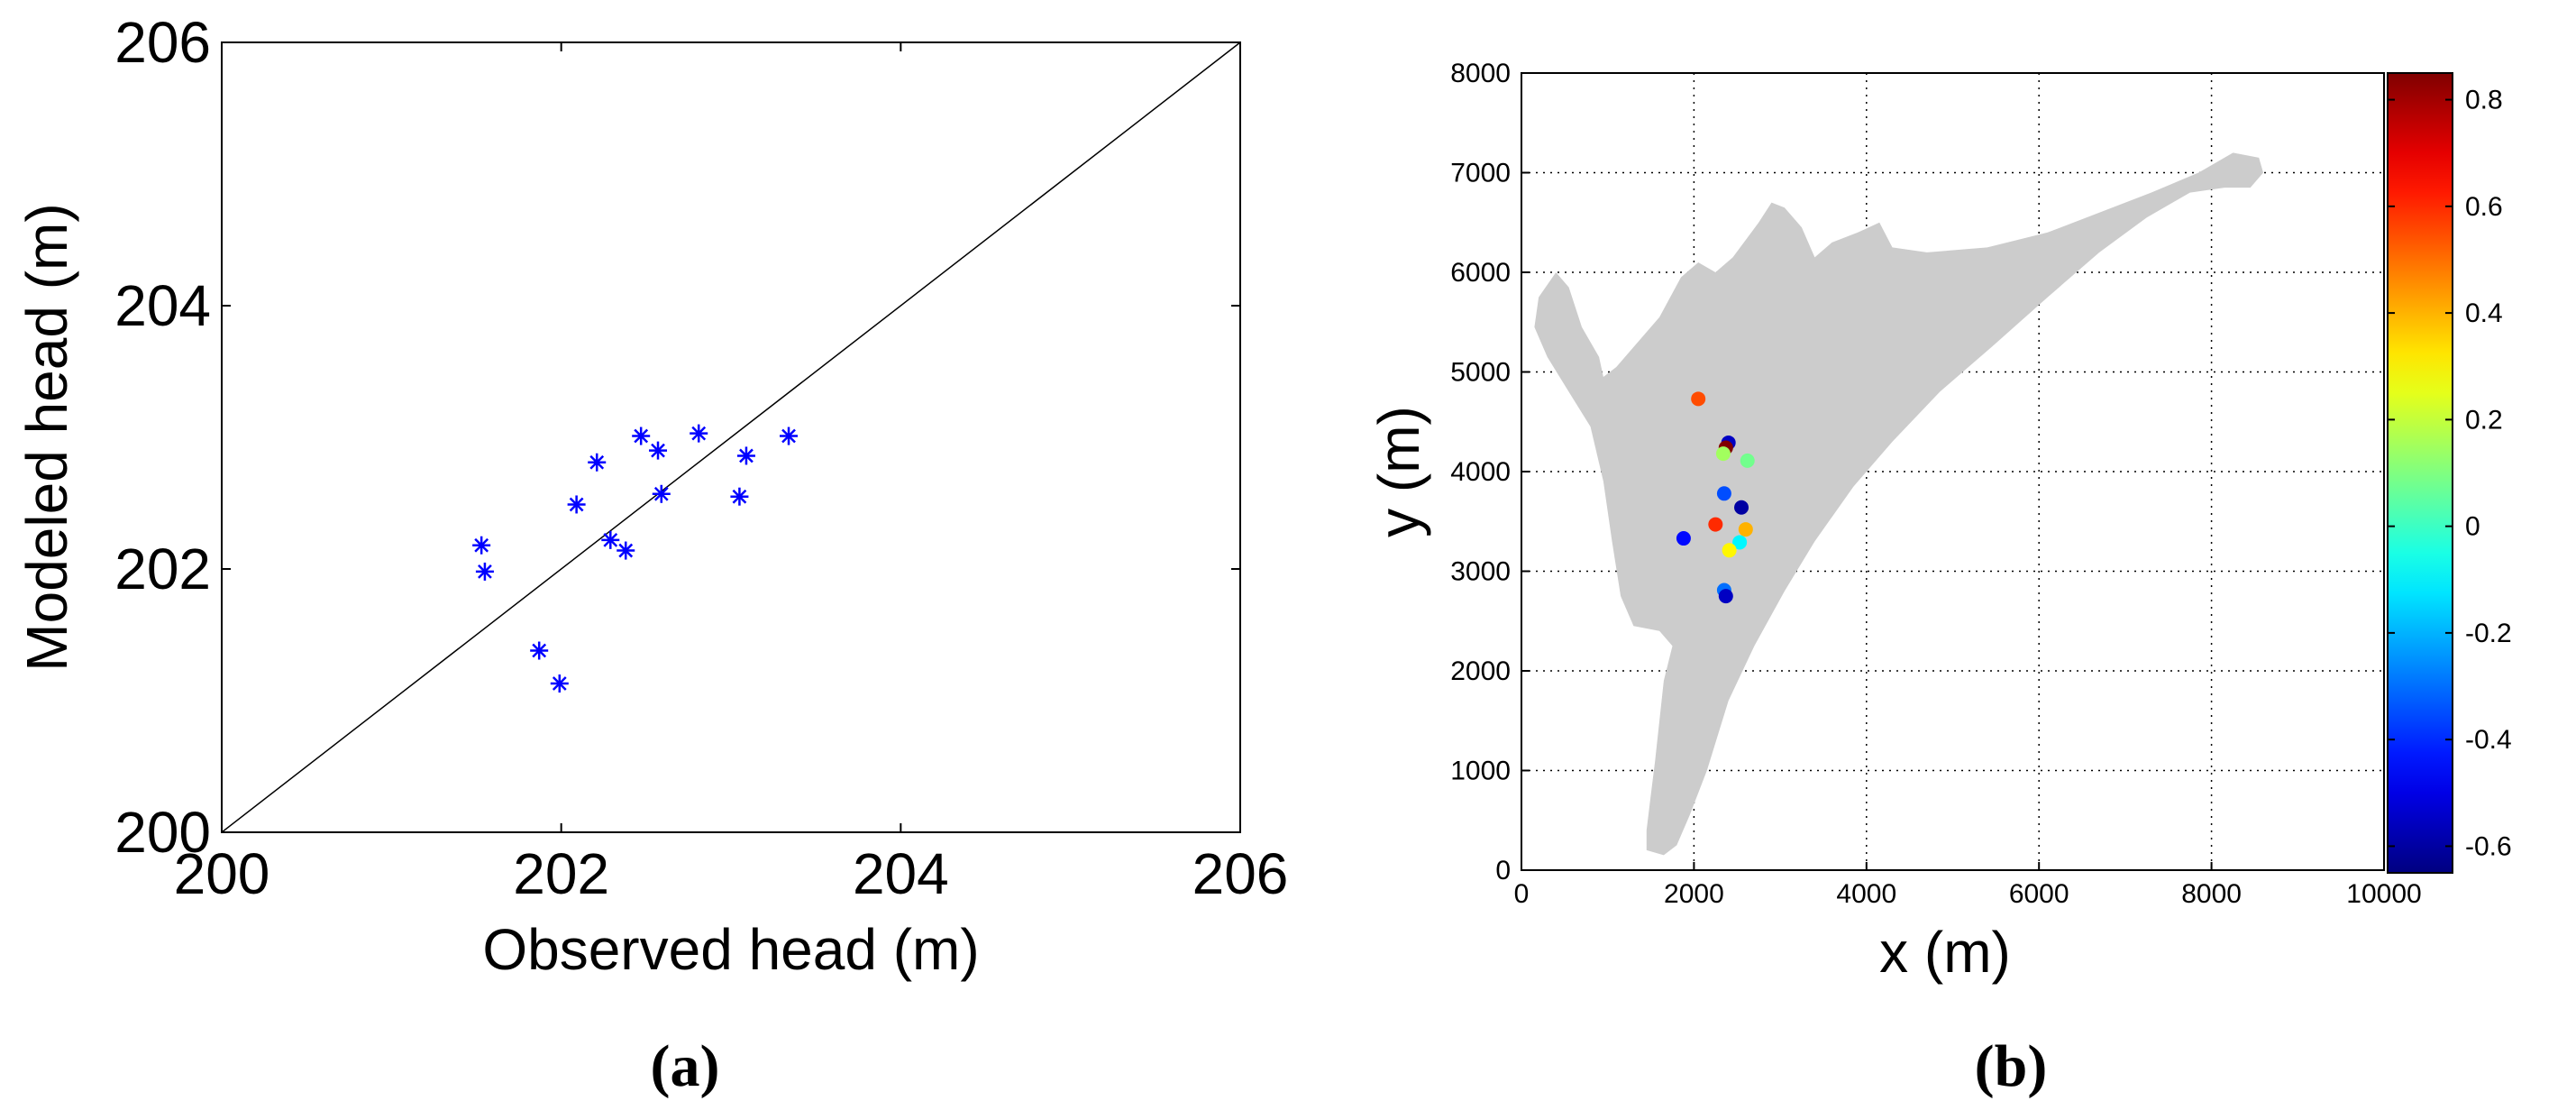 Image resolution: width=2576 pixels, height=1110 pixels. What do you see at coordinates (730, 949) in the screenshot?
I see `panel-a-x-axis-label: Observed head (m)` at bounding box center [730, 949].